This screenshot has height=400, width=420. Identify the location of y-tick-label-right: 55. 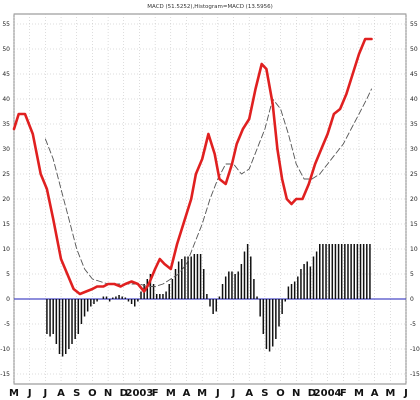
(414, 24).